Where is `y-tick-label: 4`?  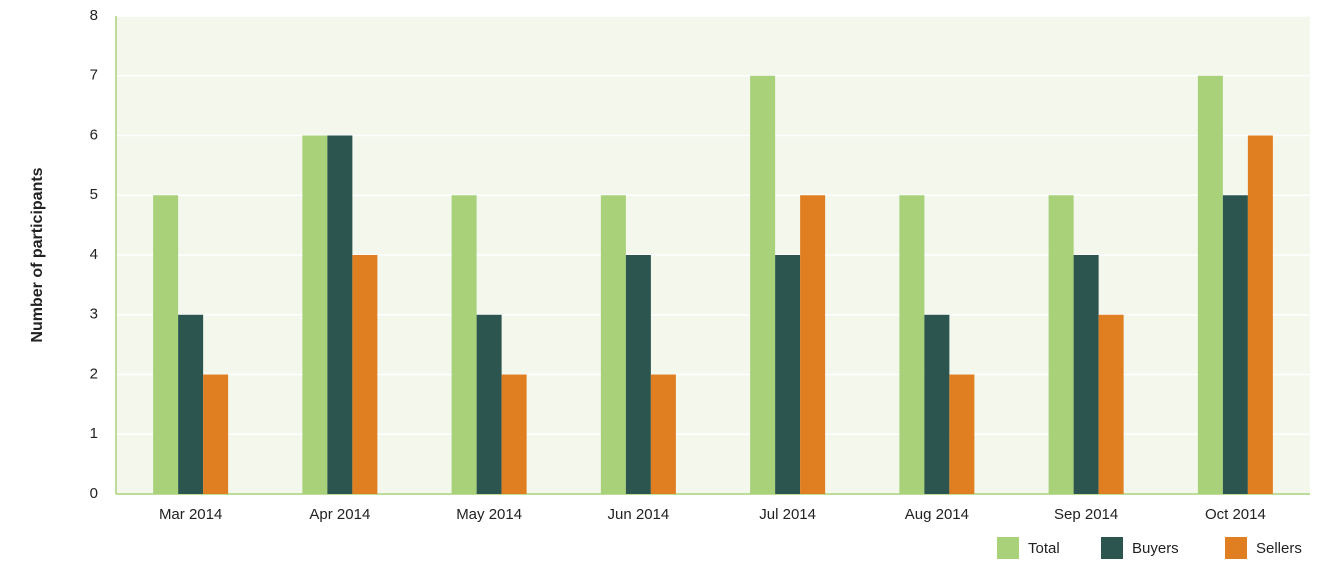
y-tick-label: 4 is located at coordinates (94, 254).